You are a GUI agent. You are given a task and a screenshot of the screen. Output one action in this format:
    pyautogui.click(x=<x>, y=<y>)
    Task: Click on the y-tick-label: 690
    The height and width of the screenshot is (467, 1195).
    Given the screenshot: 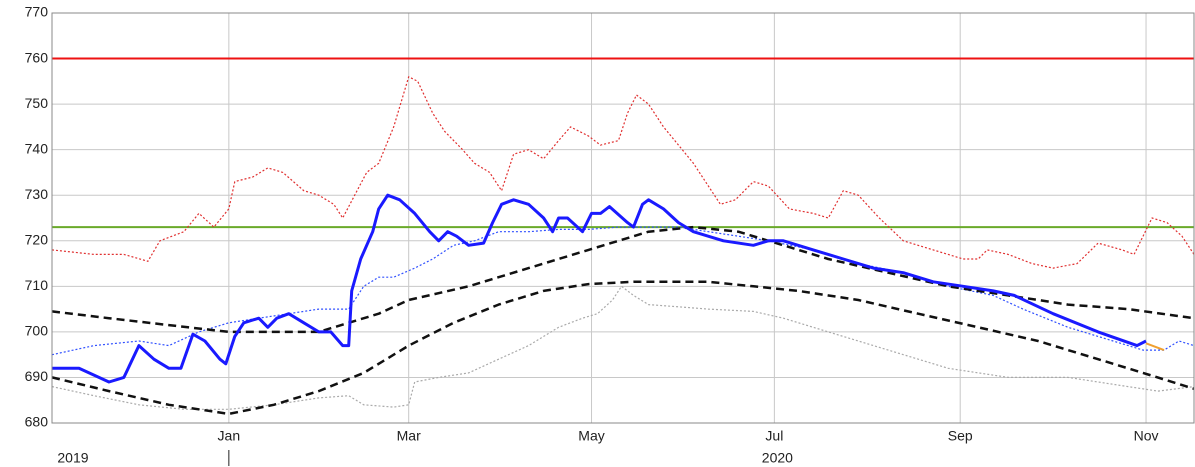 What is the action you would take?
    pyautogui.click(x=37, y=376)
    